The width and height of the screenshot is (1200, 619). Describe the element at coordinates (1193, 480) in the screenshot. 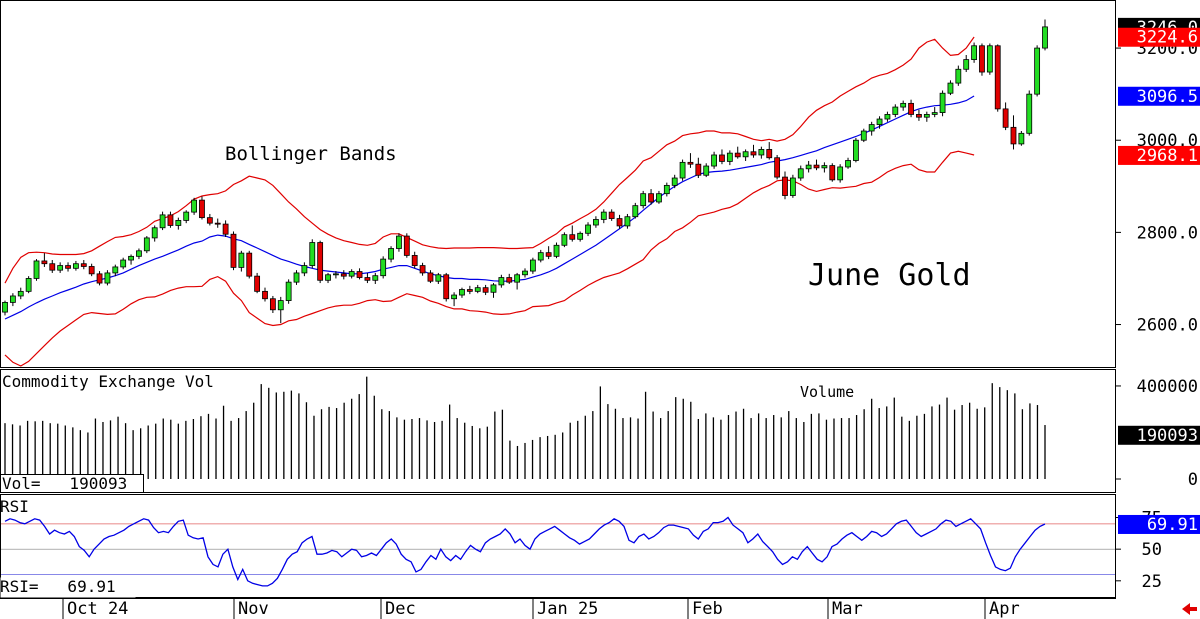

I see `volume-tick-label-0: 0` at that location.